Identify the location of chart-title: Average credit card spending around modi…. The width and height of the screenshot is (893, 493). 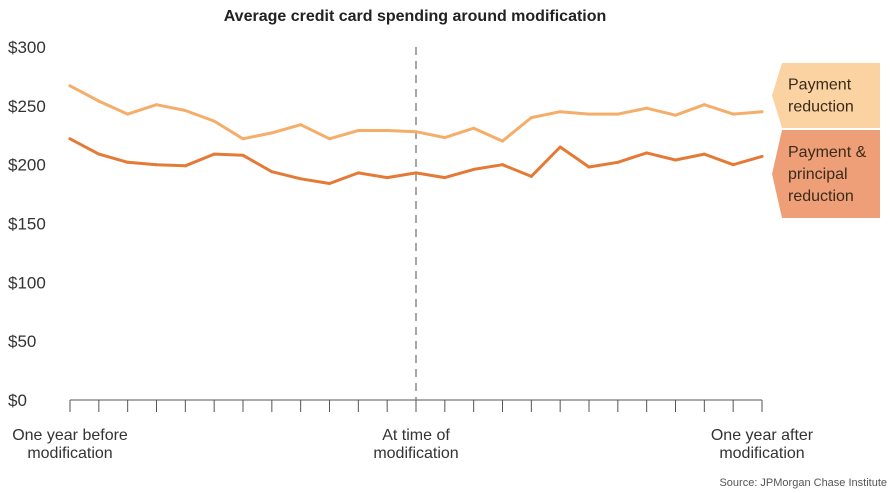
(415, 16).